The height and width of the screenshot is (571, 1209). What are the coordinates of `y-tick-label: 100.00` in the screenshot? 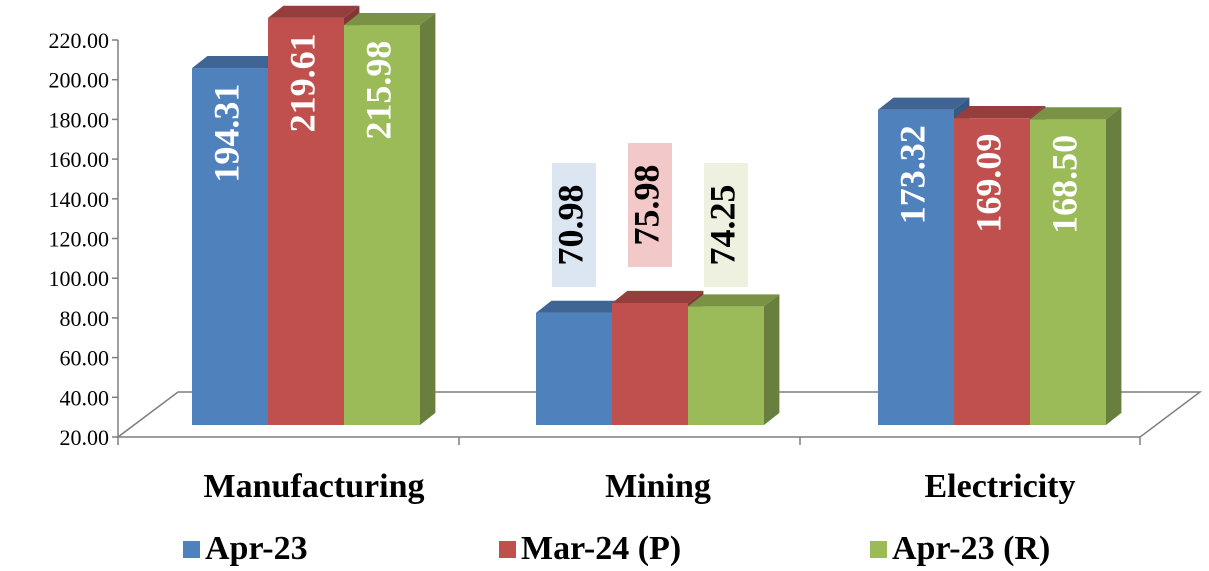 It's located at (79, 278).